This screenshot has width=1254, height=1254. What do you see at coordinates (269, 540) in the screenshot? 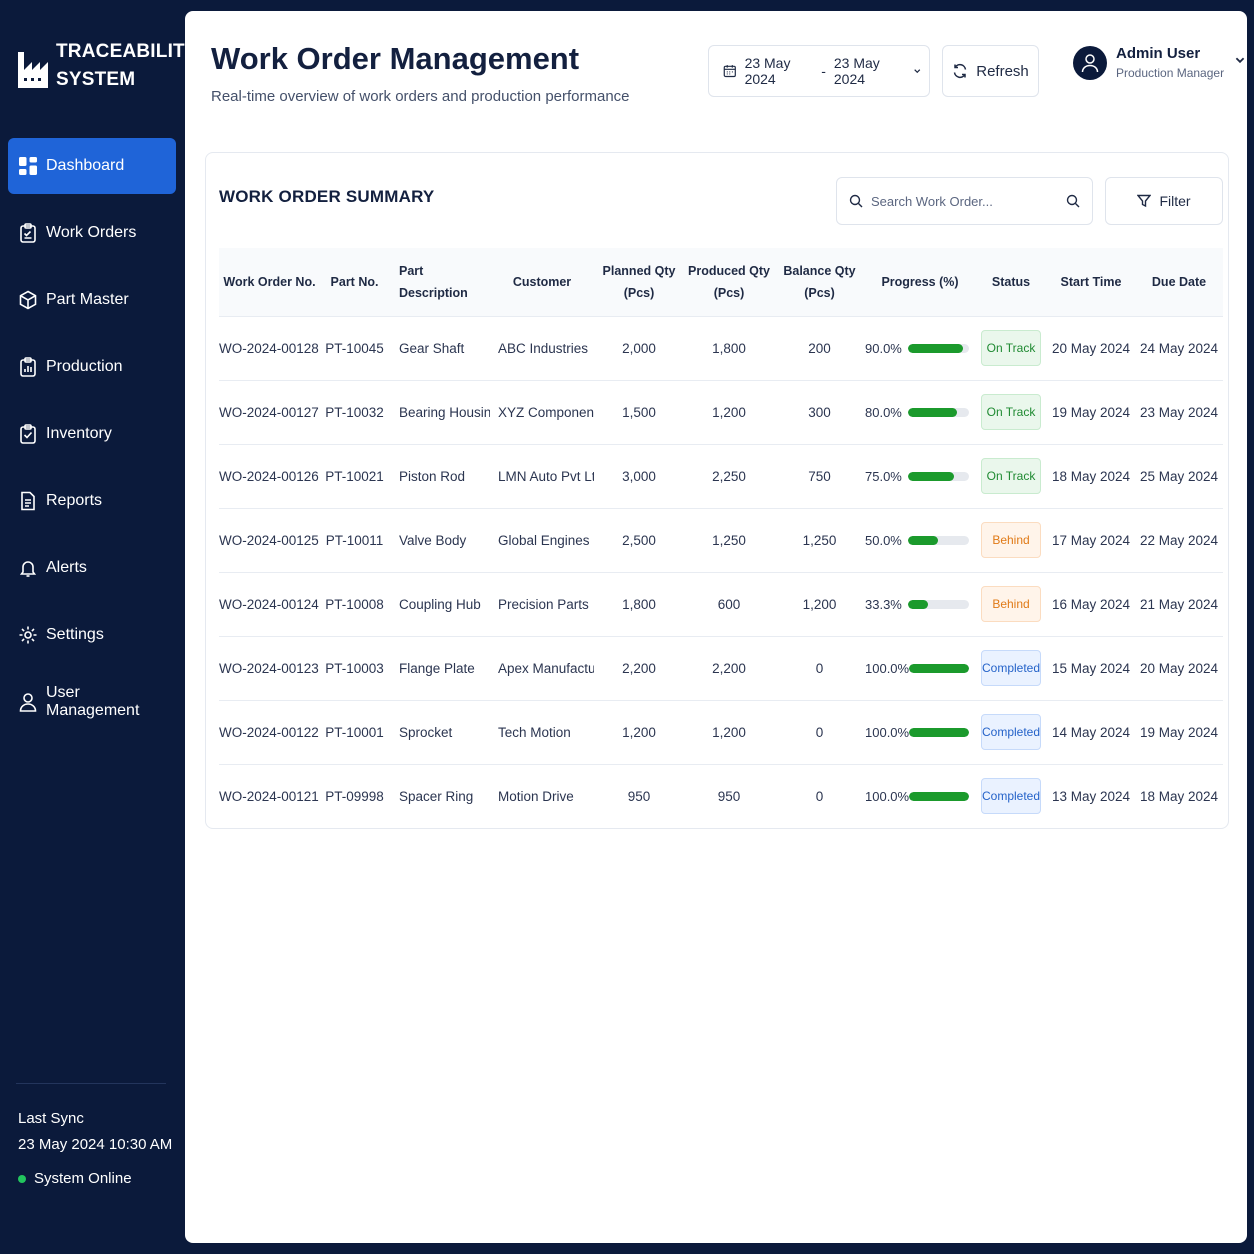
I see `cell-work-order-no: WO-2024-00125` at bounding box center [269, 540].